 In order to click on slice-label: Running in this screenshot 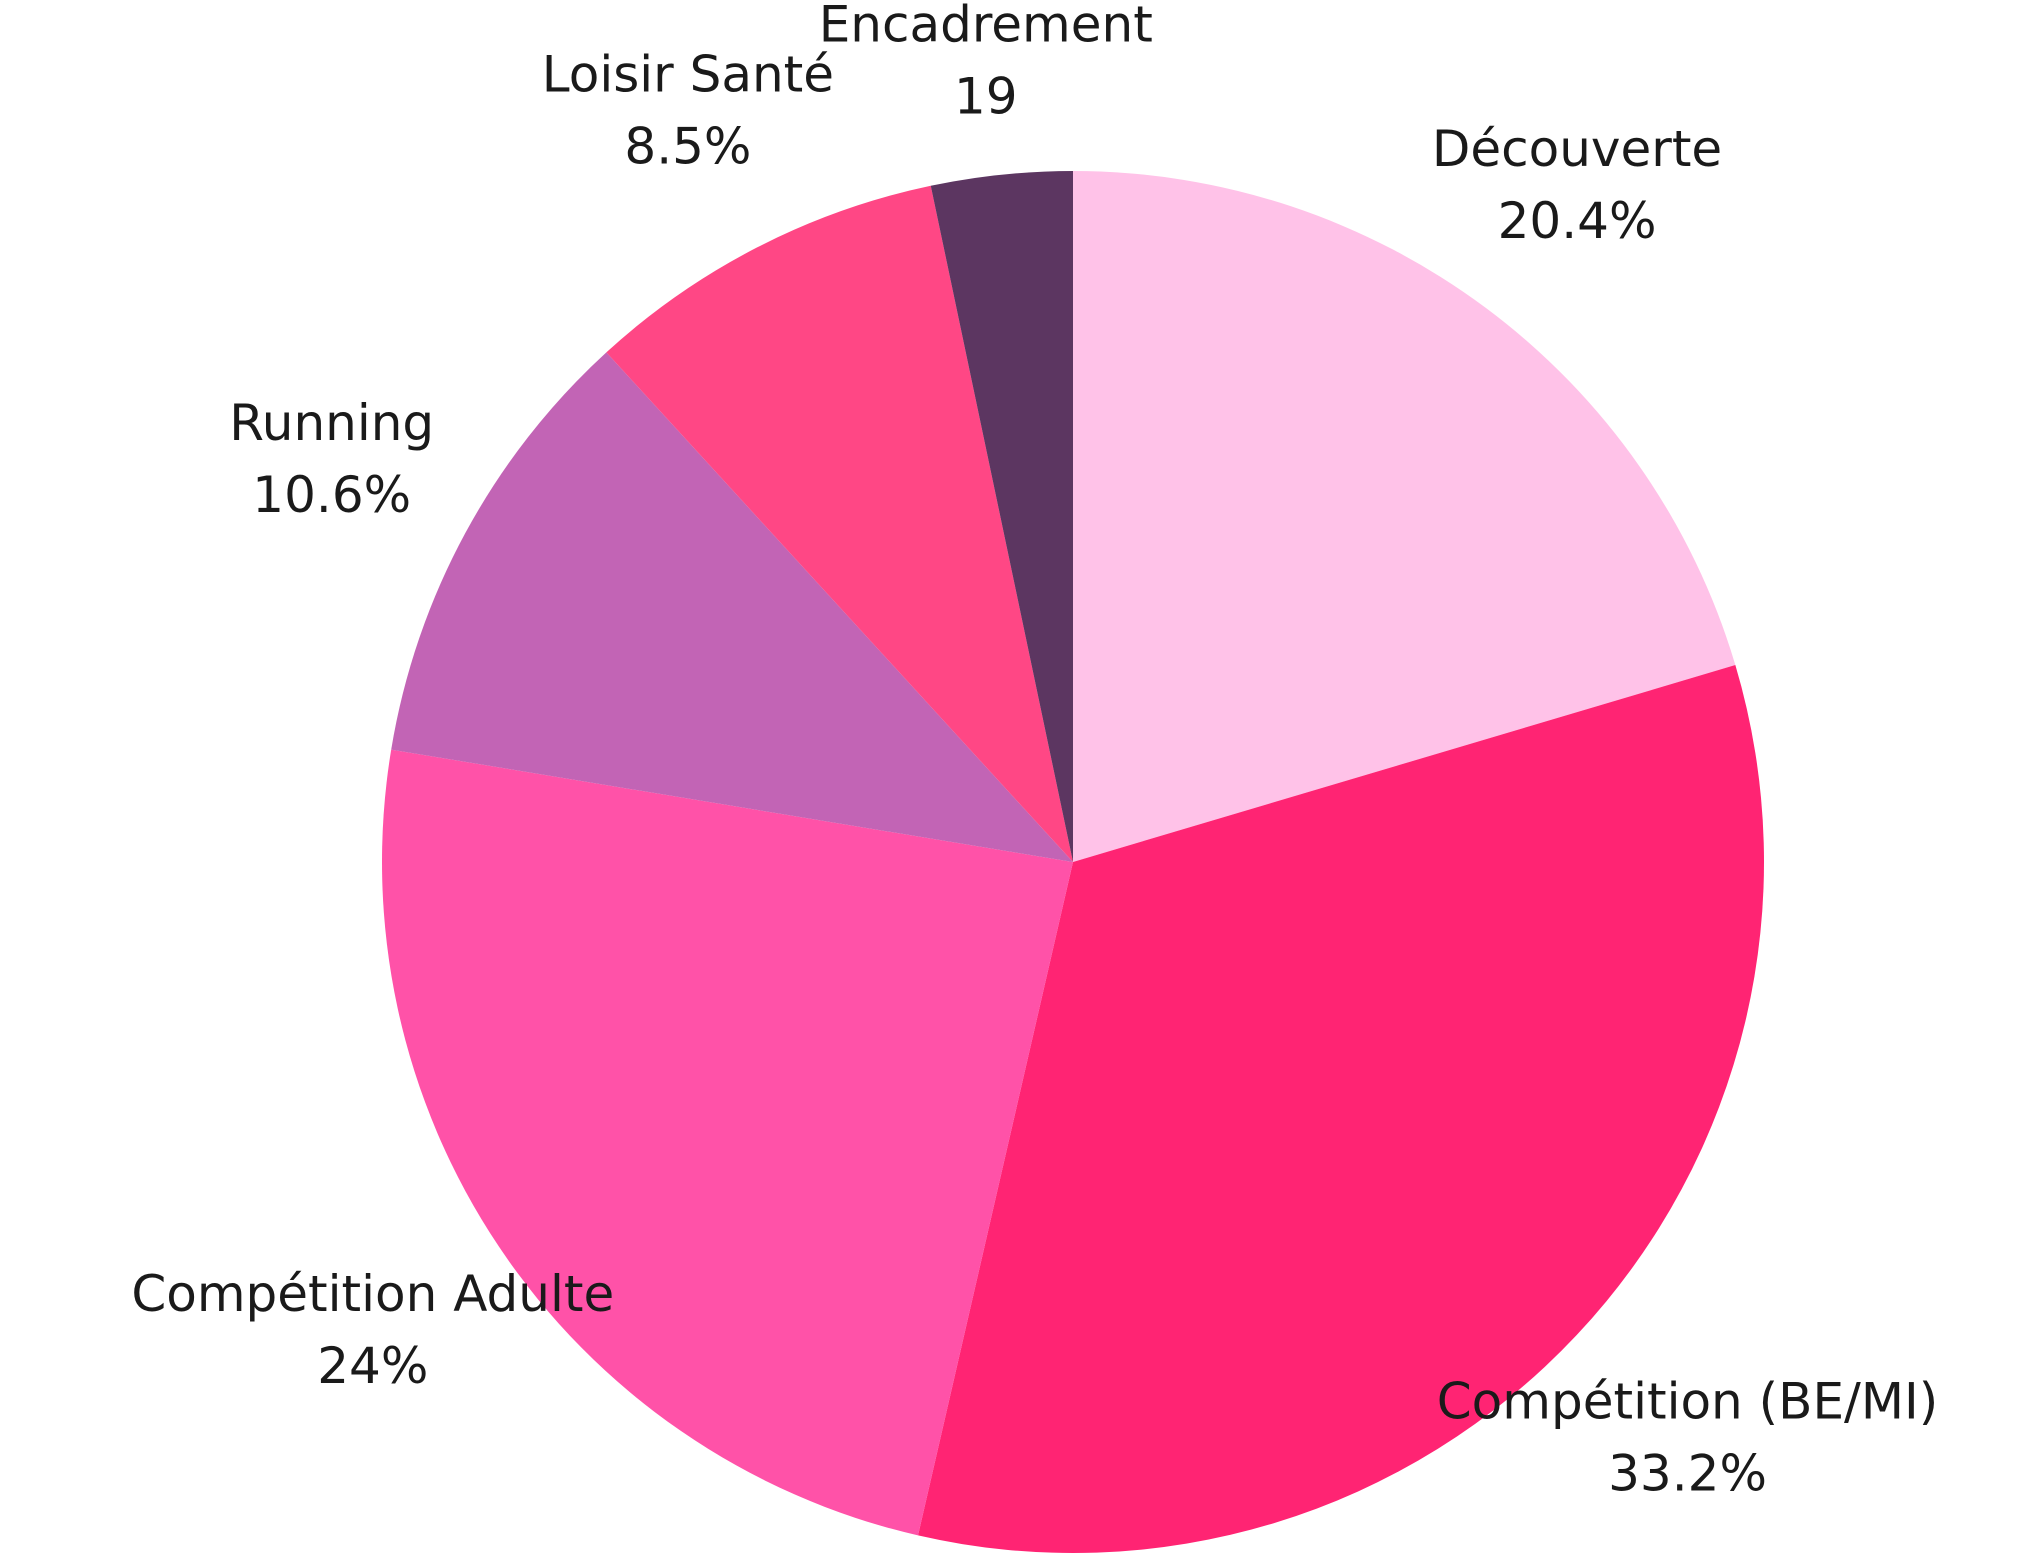, I will do `click(331, 423)`.